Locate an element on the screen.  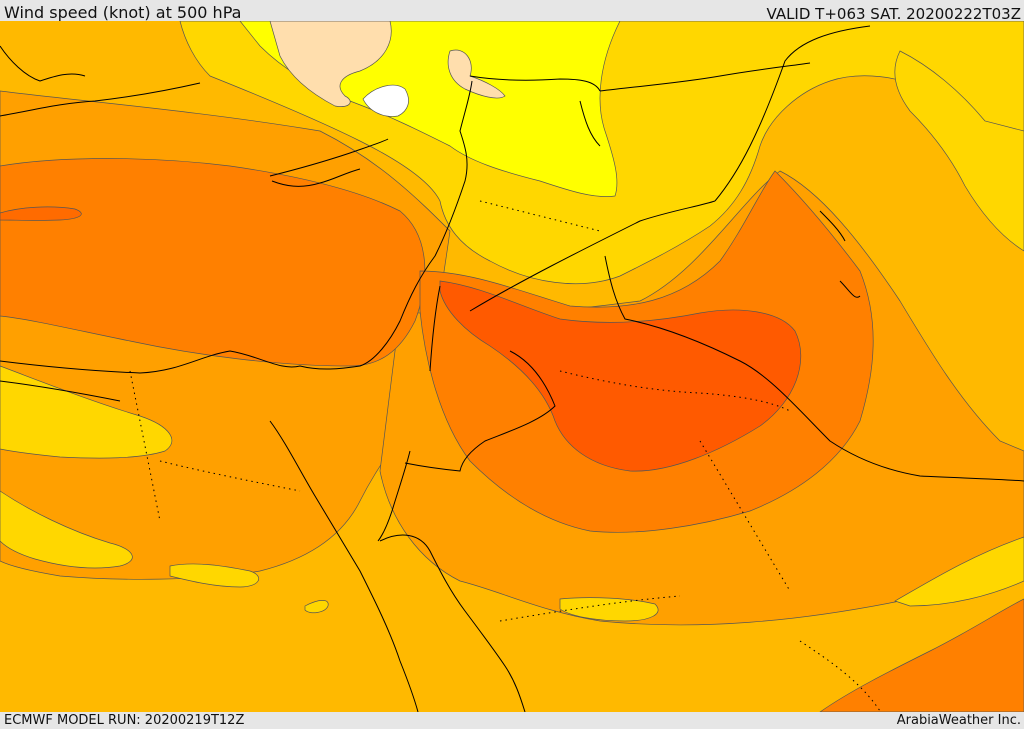
band-orange-west is located at coordinates (213, 262).